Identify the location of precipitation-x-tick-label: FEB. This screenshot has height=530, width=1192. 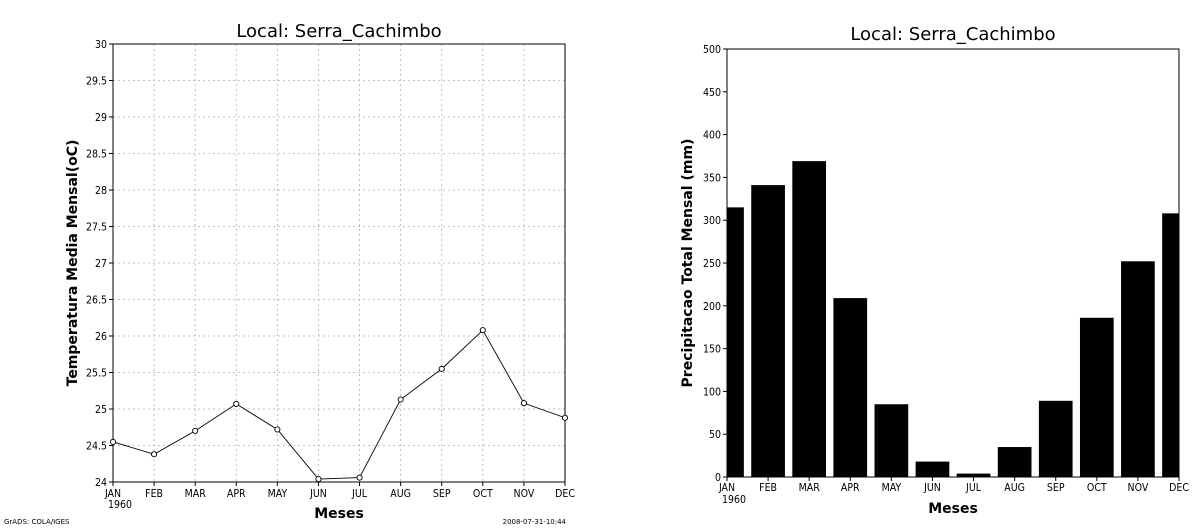
(768, 488).